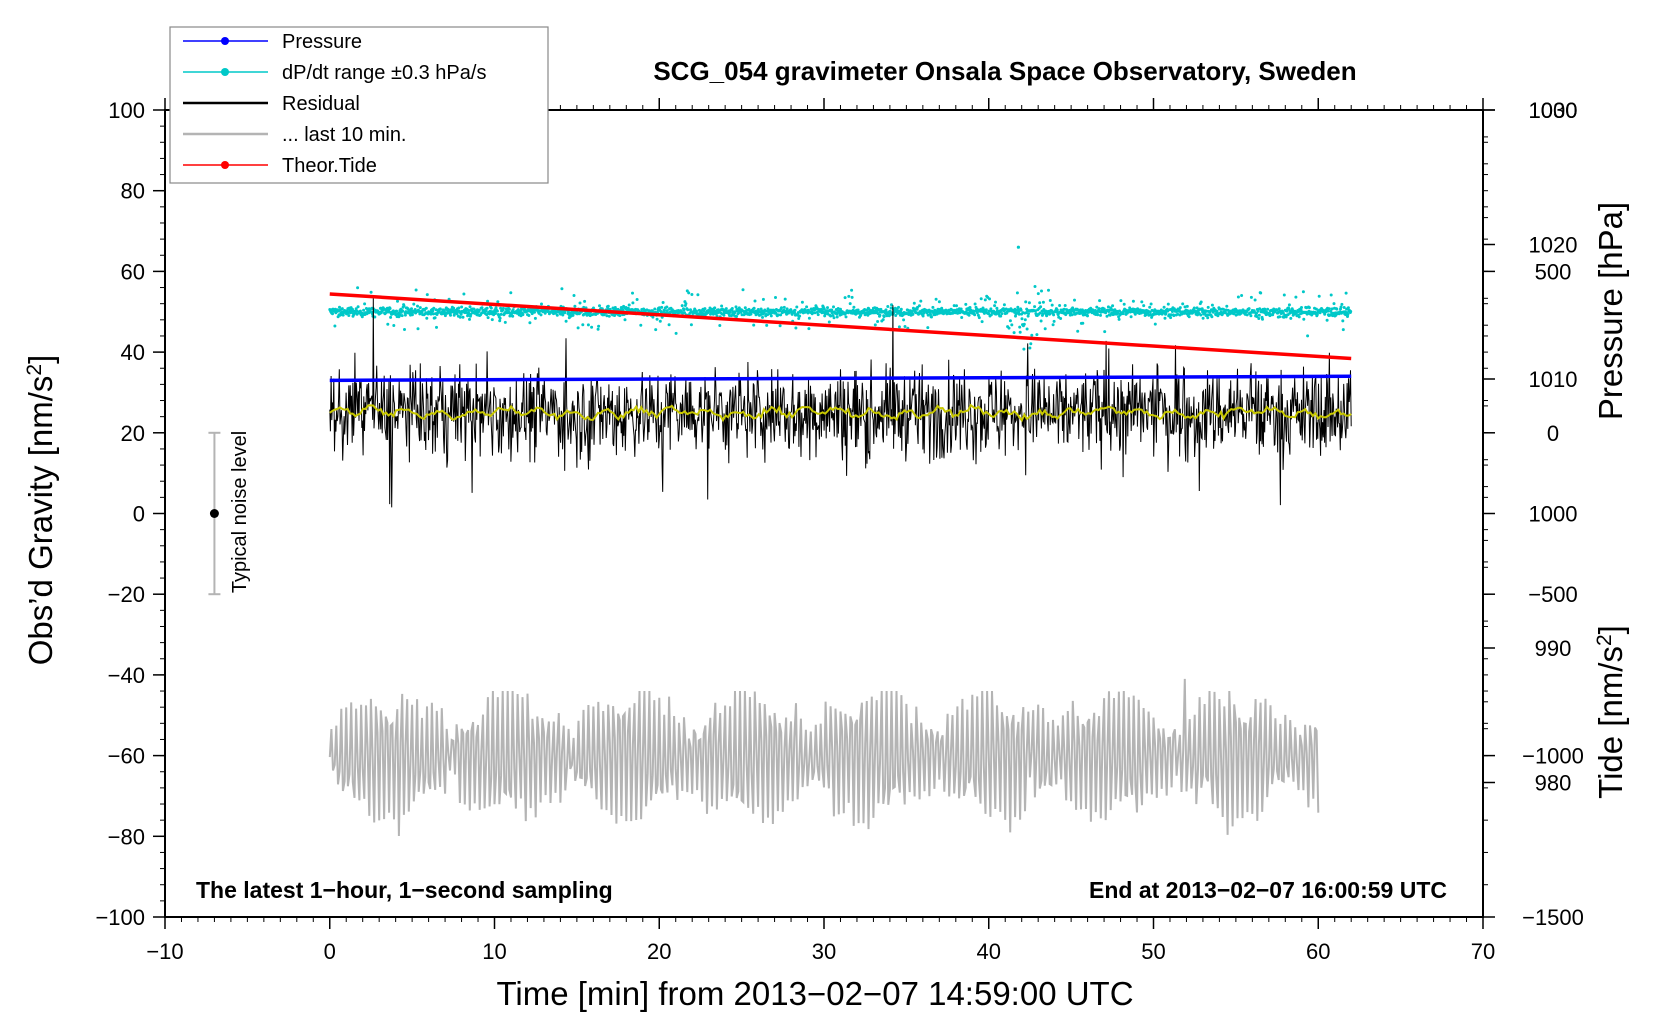 Image resolution: width=1660 pixels, height=1020 pixels. I want to click on y-tick-label: 0, so click(139, 514).